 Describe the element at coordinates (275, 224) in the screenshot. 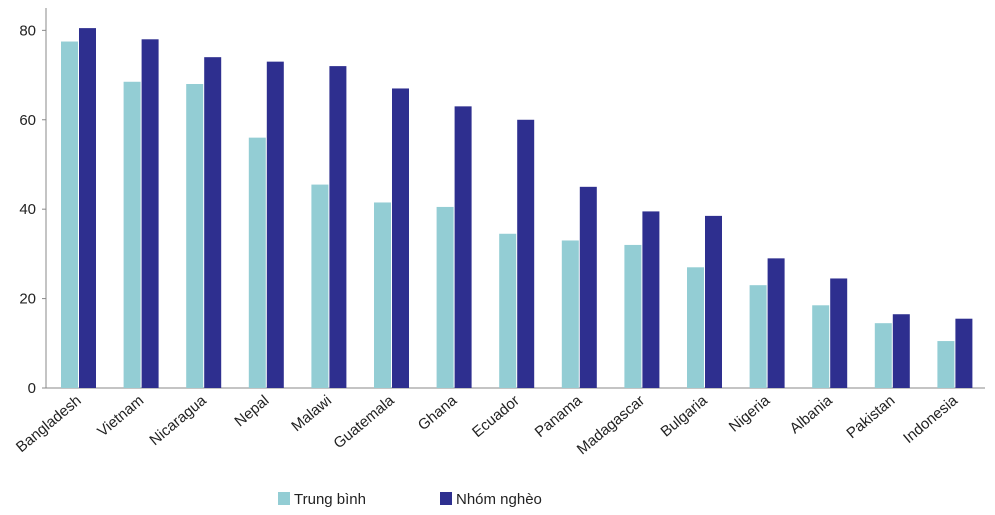

I see `bar-nhom-ngheo-nepal` at that location.